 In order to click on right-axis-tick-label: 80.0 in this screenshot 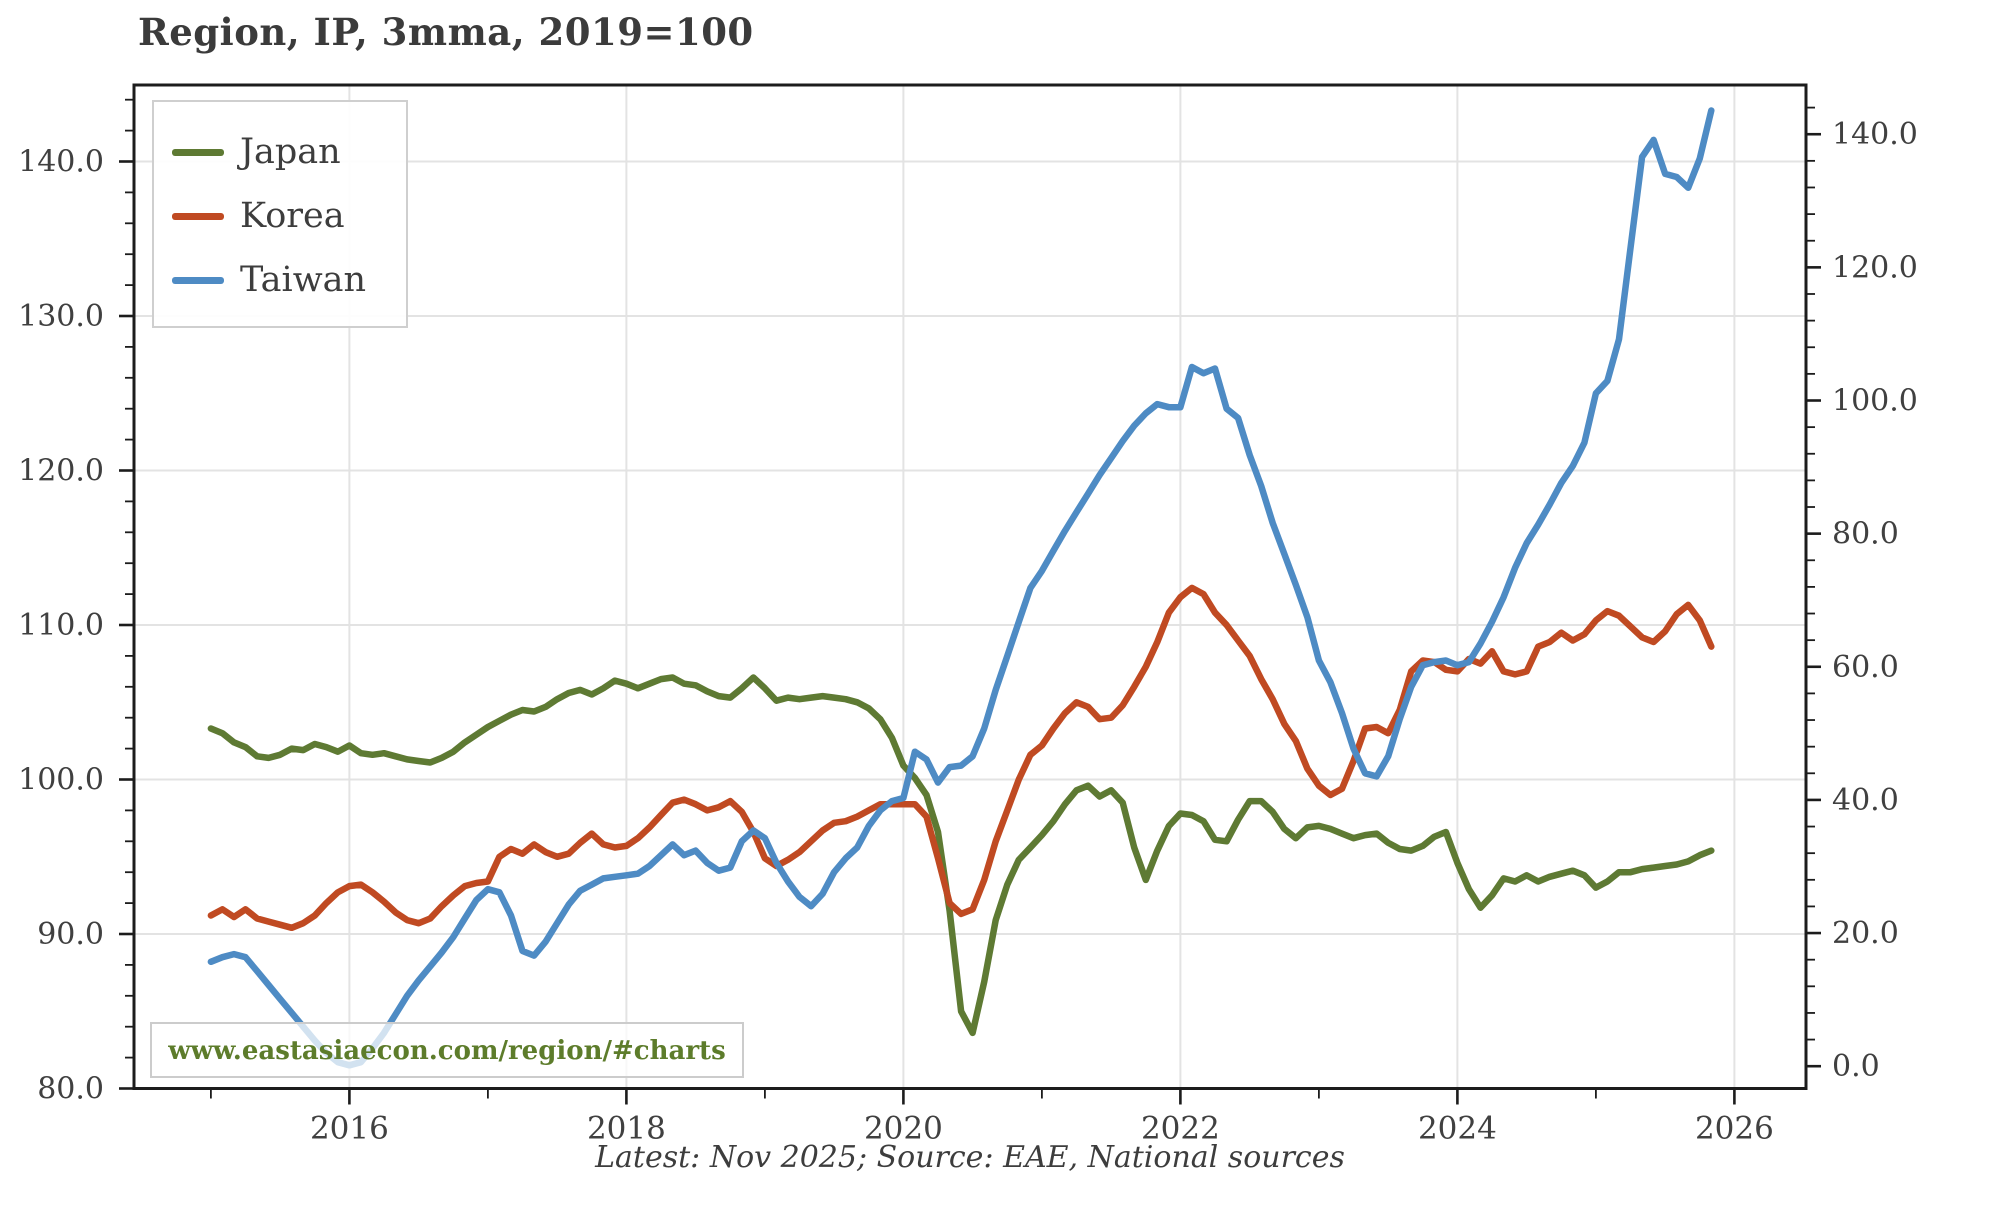, I will do `click(1865, 534)`.